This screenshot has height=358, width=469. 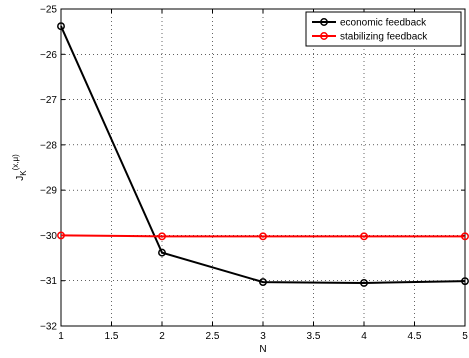 I want to click on y-tick-label: −26, so click(x=48, y=55).